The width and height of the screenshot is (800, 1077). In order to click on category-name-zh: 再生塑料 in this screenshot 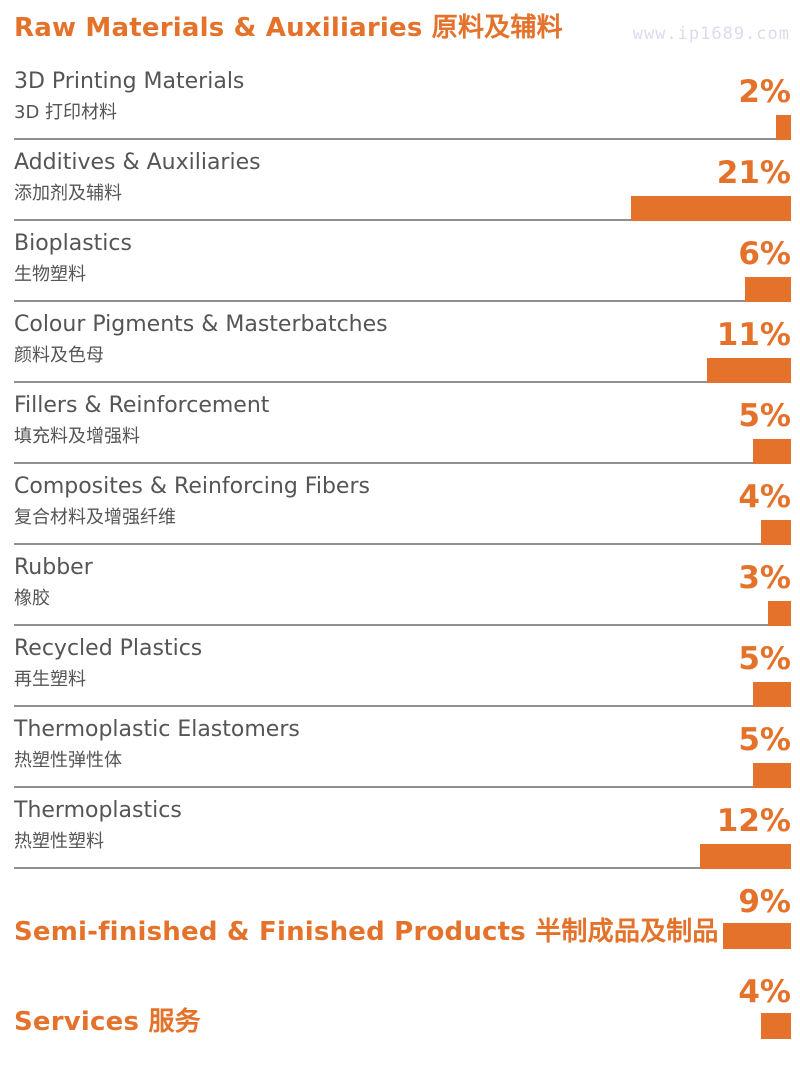, I will do `click(50, 679)`.